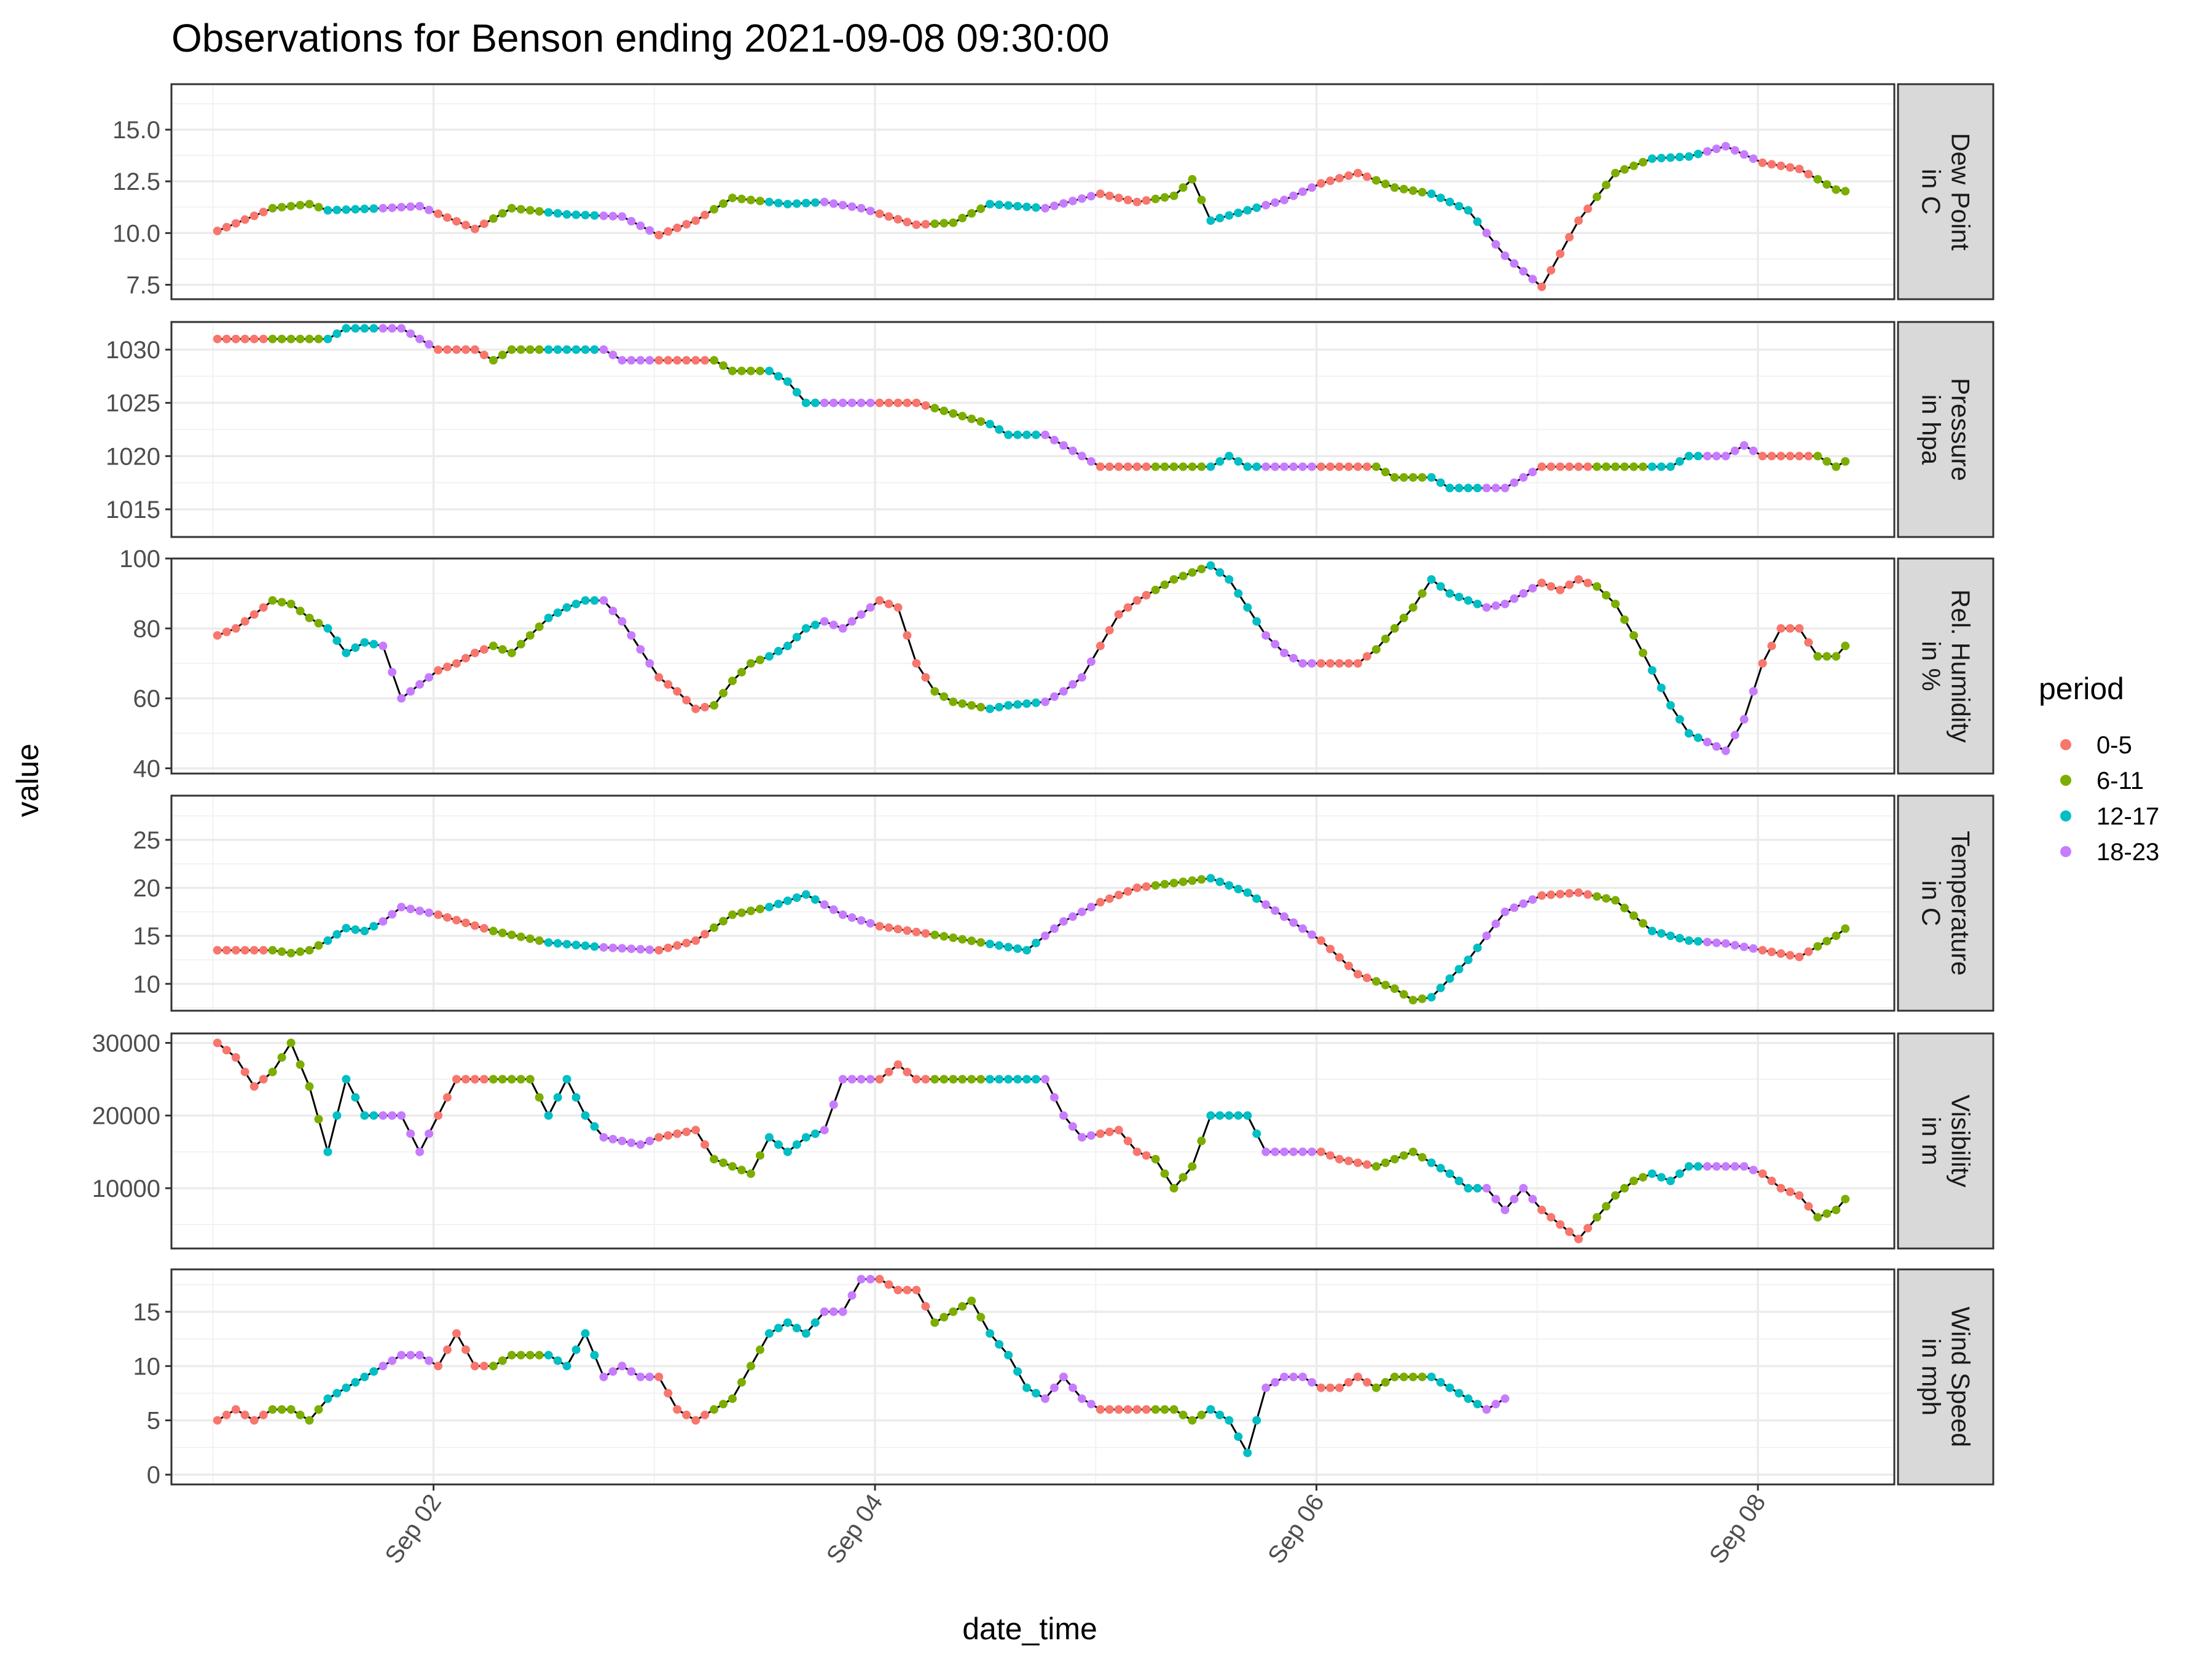  What do you see at coordinates (133, 509) in the screenshot?
I see `y-tick-label: 1015` at bounding box center [133, 509].